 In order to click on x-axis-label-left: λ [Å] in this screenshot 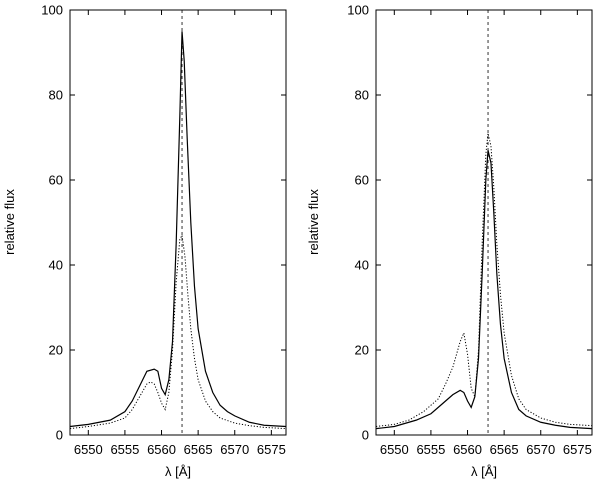, I will do `click(178, 471)`.